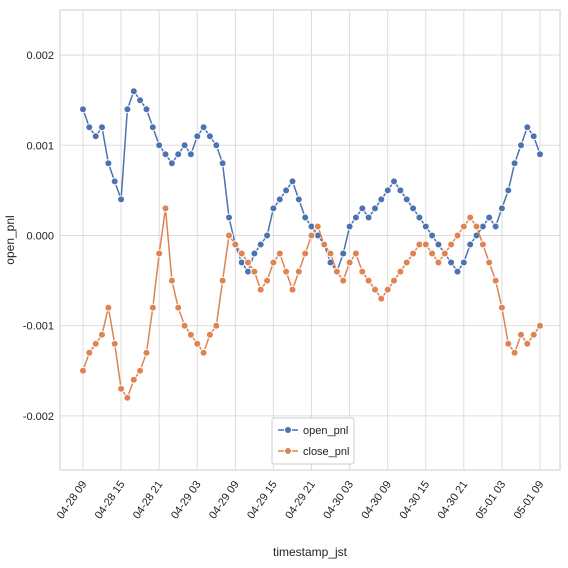  What do you see at coordinates (288, 451) in the screenshot?
I see `legend-close-marker` at bounding box center [288, 451].